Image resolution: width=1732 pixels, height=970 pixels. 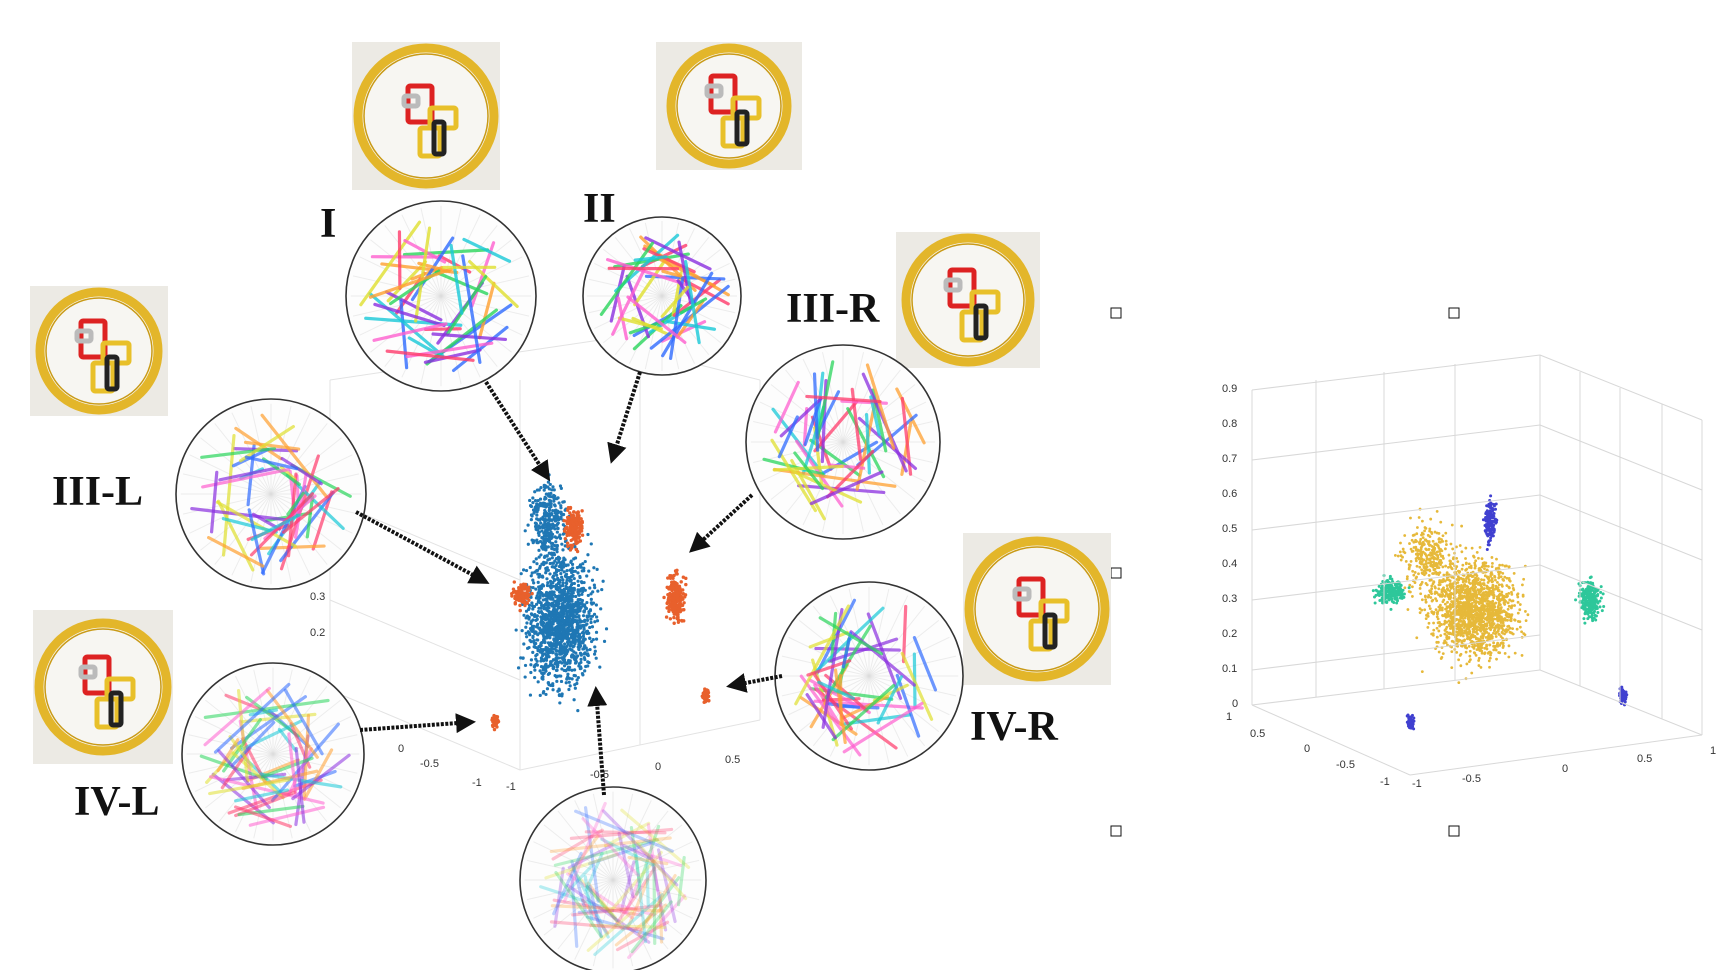 I want to click on photo-III-L, so click(x=99, y=351).